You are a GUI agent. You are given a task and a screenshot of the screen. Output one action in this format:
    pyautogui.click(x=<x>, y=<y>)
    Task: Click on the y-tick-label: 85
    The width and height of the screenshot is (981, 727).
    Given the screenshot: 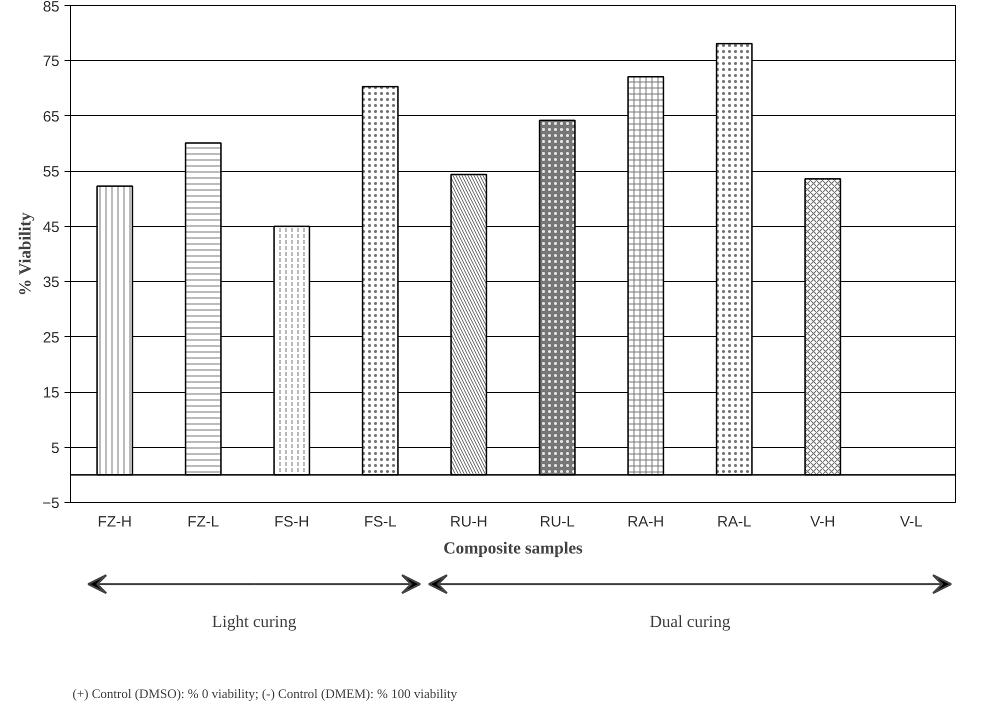 What is the action you would take?
    pyautogui.click(x=51, y=8)
    